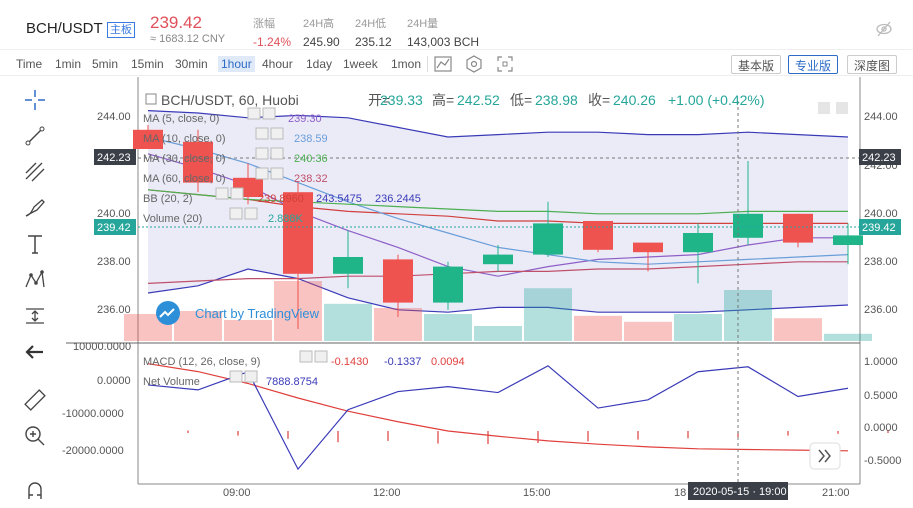  Describe the element at coordinates (262, 133) in the screenshot. I see `indicator-settings-icon` at that location.